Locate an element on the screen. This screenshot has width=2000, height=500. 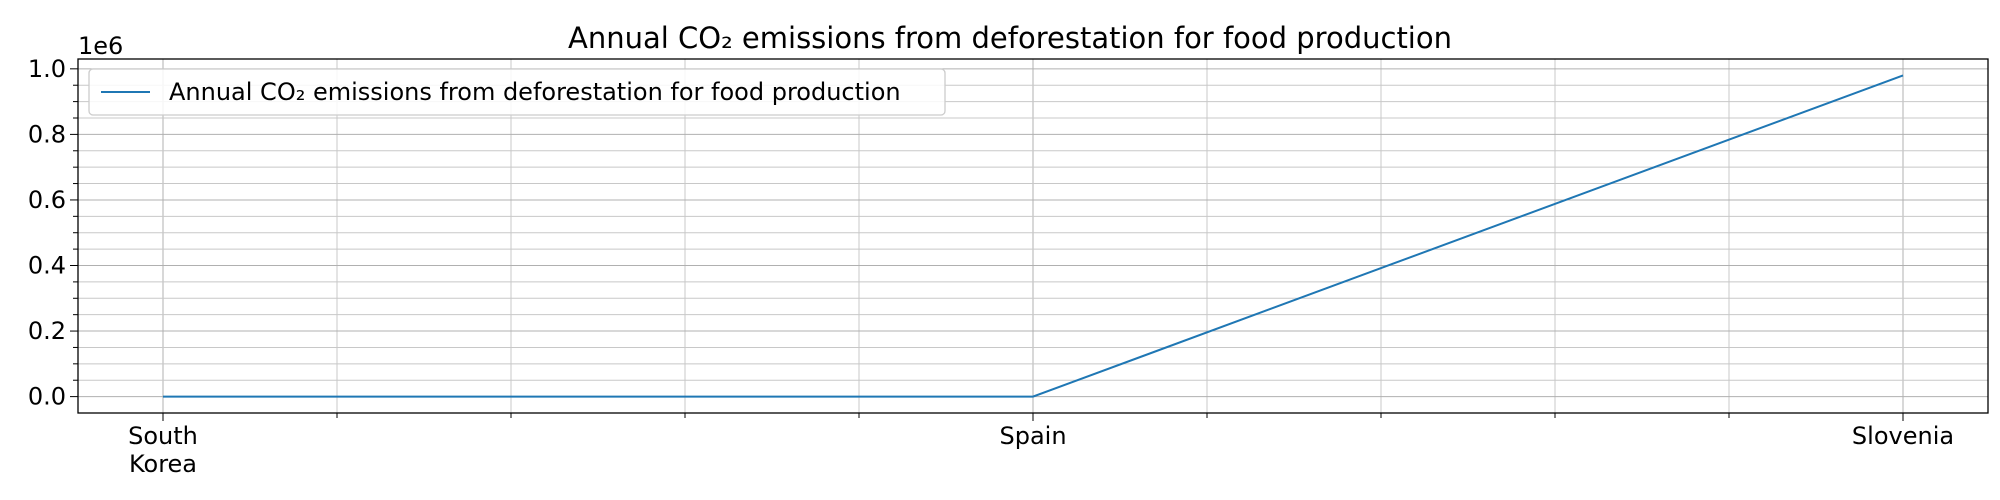
y-tick-label: 1.0 is located at coordinates (47, 69).